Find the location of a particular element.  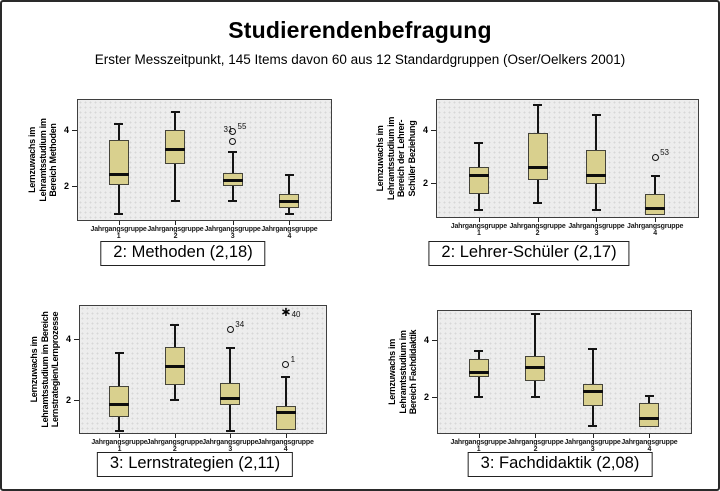

panel-caption: 3: Lernstrategien (2,11) is located at coordinates (195, 464).